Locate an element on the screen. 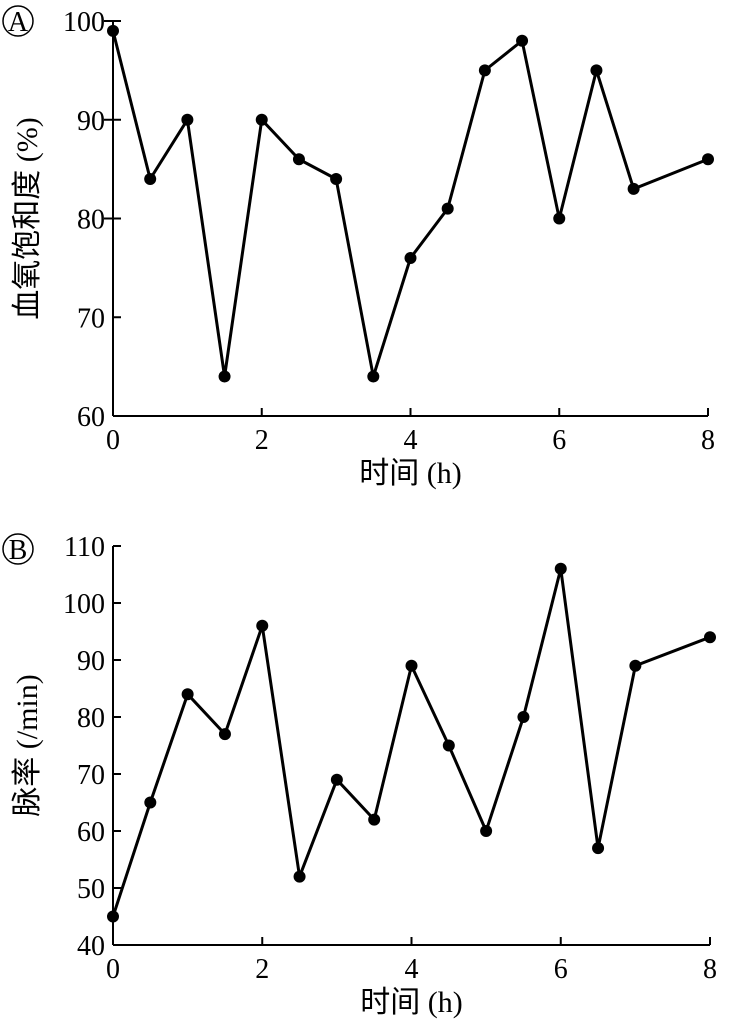 This screenshot has height=1025, width=742. y-tick-label: 110 is located at coordinates (84, 547).